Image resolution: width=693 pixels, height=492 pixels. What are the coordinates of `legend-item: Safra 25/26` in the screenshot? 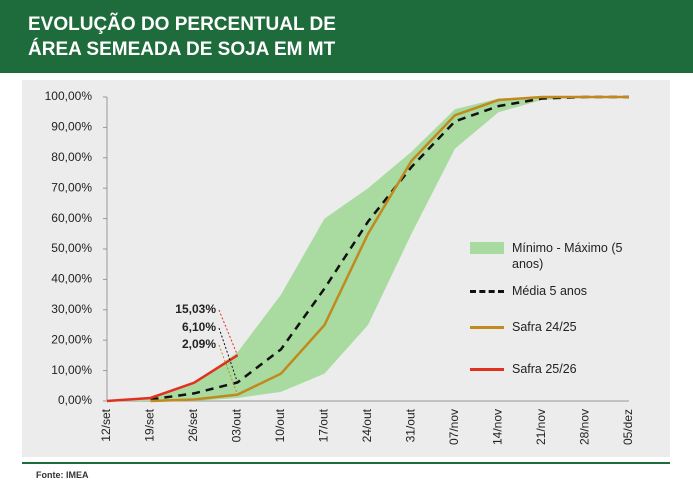 It's located at (561, 369).